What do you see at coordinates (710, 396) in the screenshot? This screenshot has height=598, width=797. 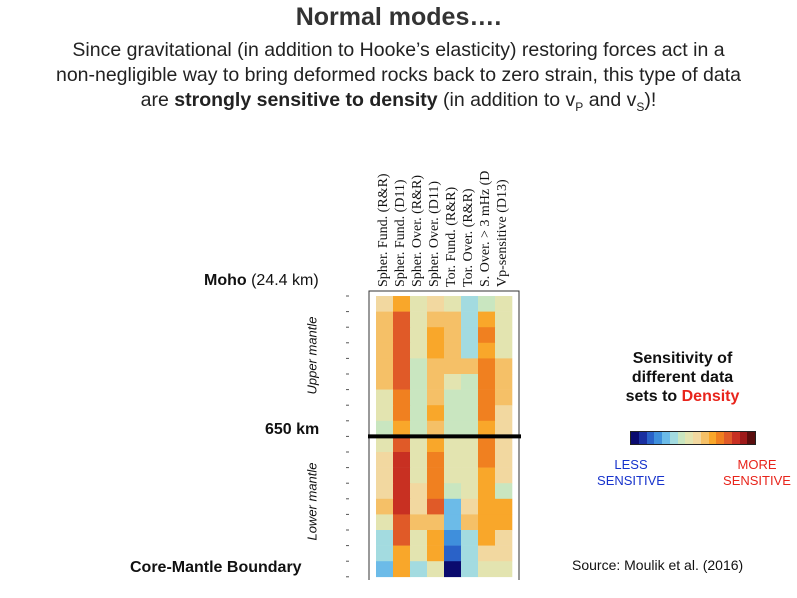 I see `legend-density-word: Density` at bounding box center [710, 396].